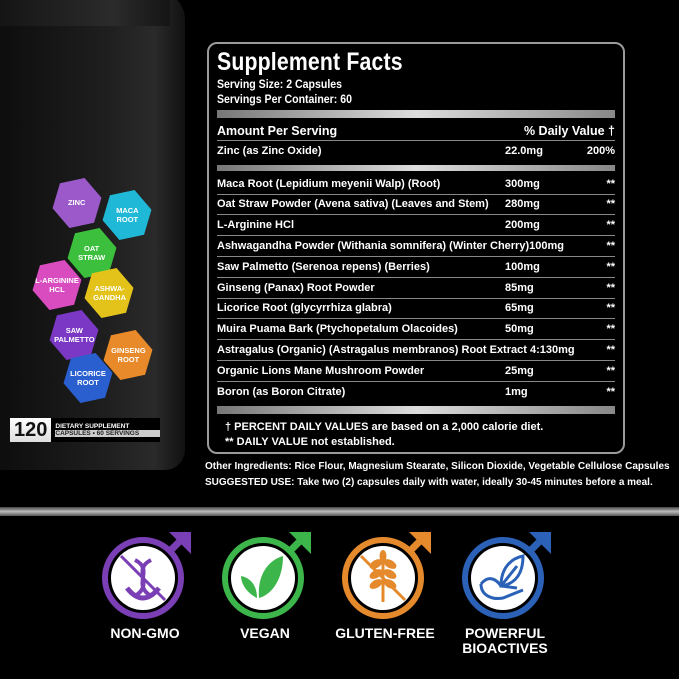 The width and height of the screenshot is (679, 679). I want to click on ingredient-amount: 200mg, so click(522, 225).